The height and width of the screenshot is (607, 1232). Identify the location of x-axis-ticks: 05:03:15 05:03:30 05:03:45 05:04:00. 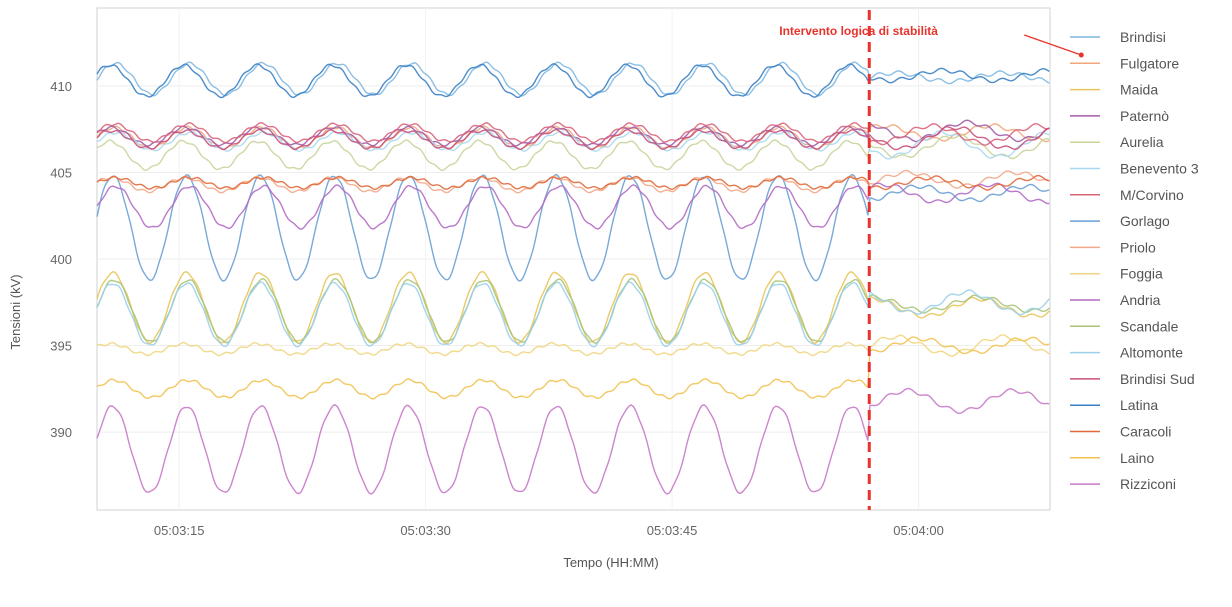
(549, 530).